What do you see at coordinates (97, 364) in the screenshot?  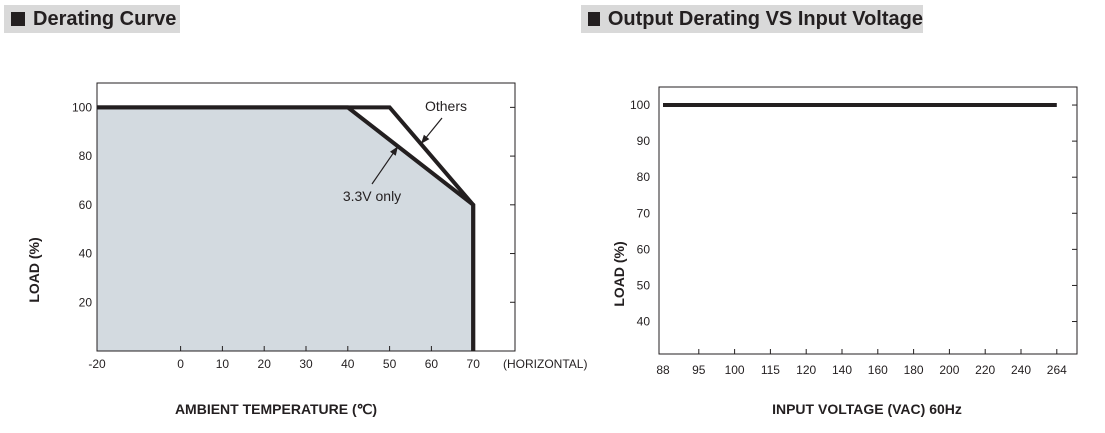 I see `x-tick-label: -20` at bounding box center [97, 364].